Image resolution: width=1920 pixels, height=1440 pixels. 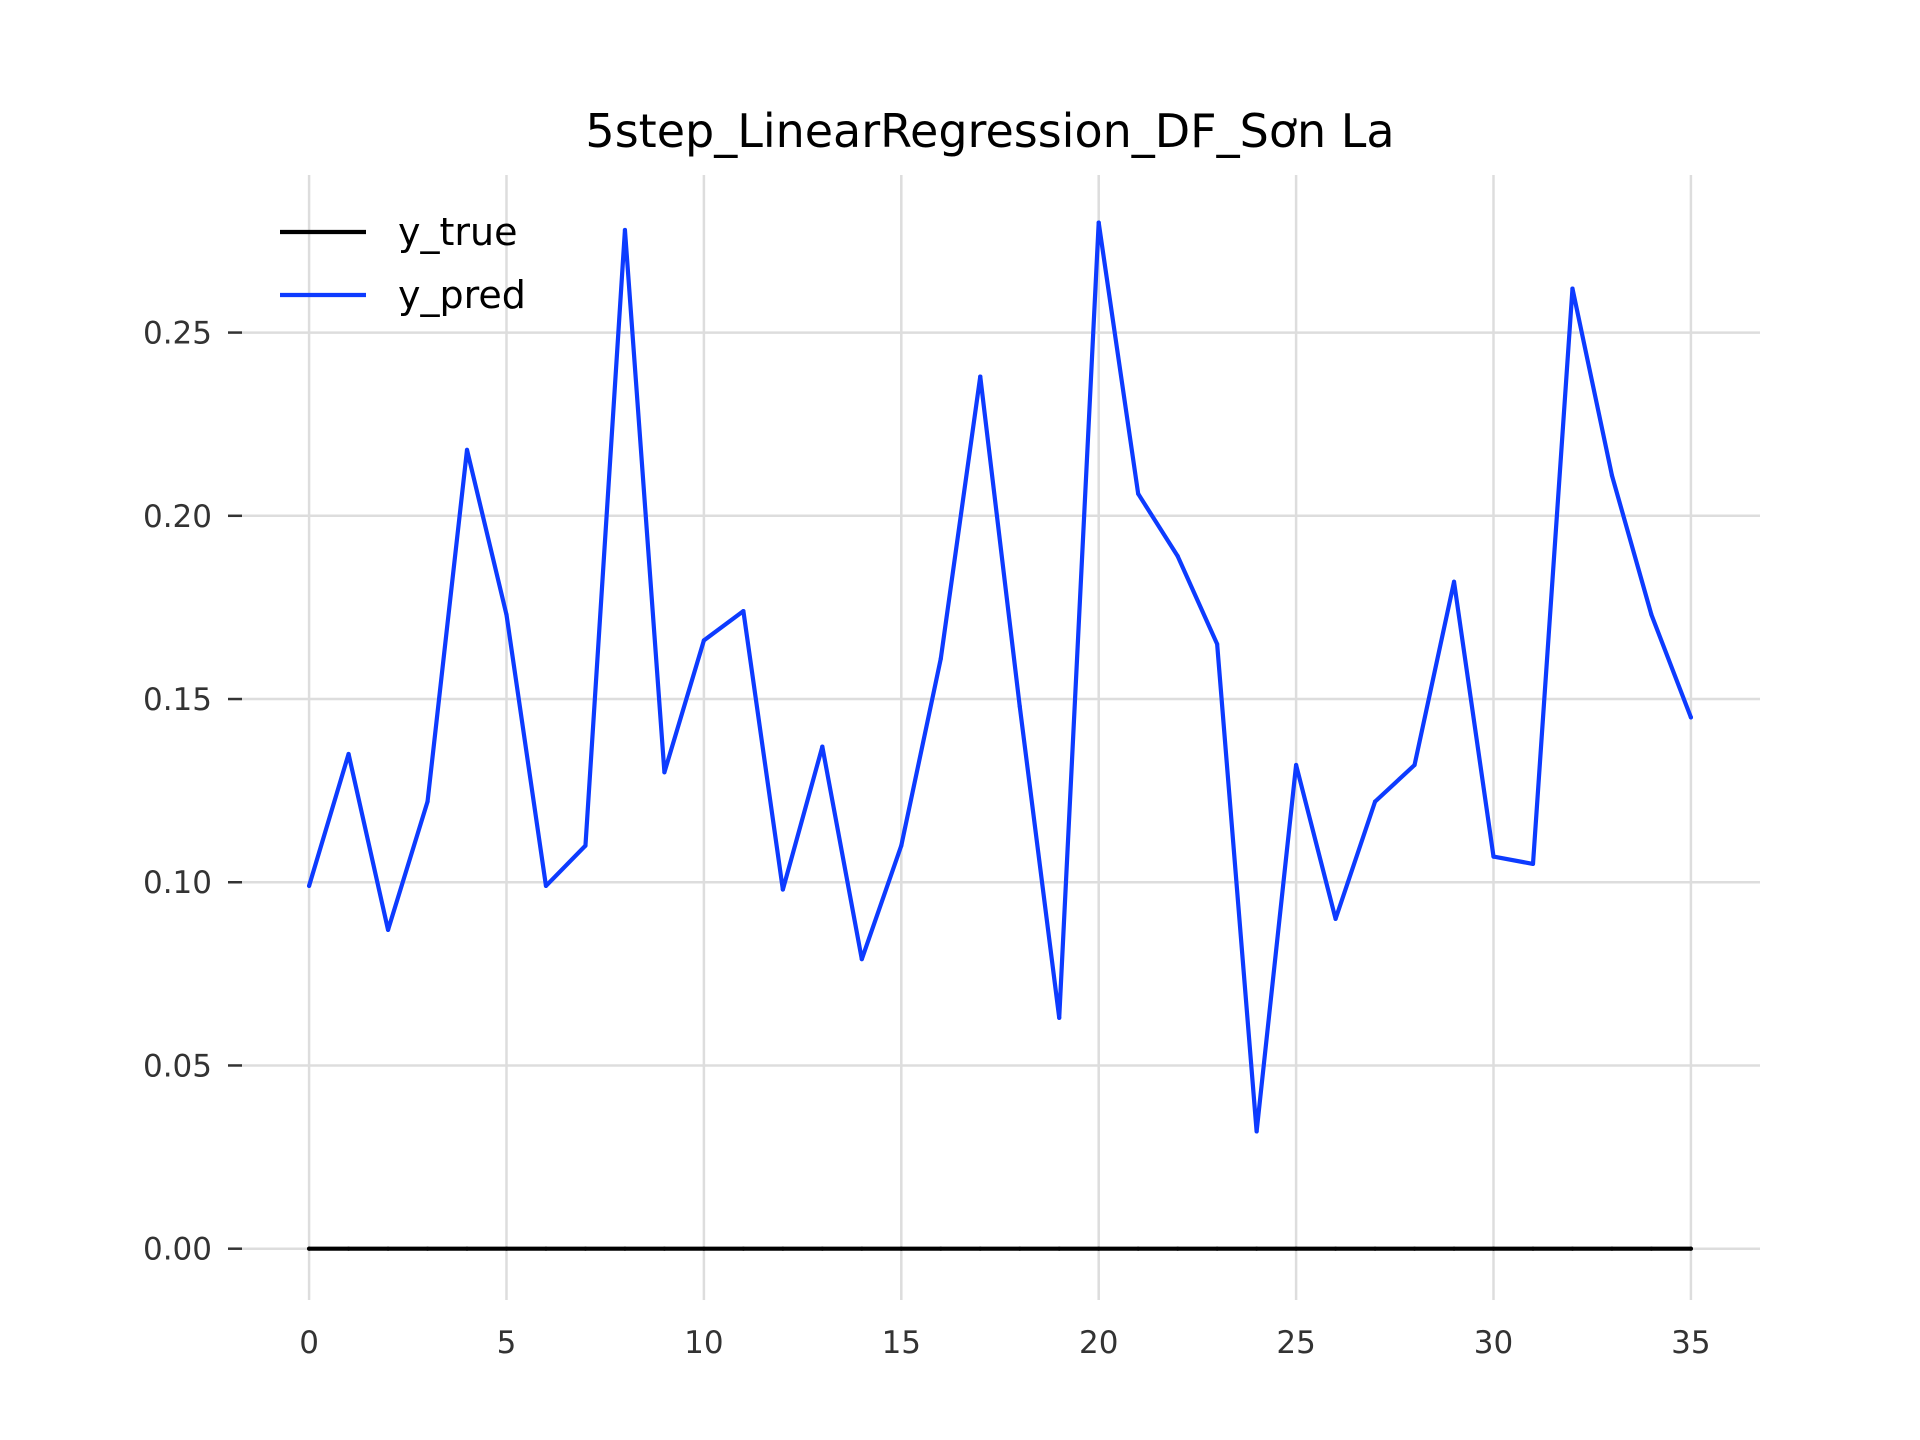 What do you see at coordinates (1295, 1343) in the screenshot?
I see `x-tick-label: 25` at bounding box center [1295, 1343].